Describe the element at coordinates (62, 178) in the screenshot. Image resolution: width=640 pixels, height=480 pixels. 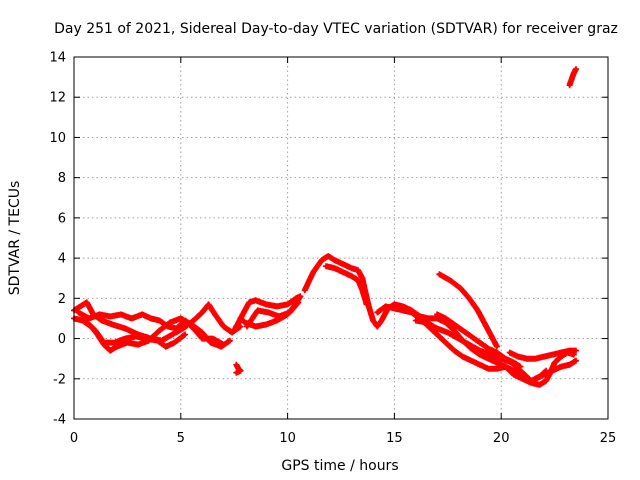
I see `y-tick-label: 8` at that location.